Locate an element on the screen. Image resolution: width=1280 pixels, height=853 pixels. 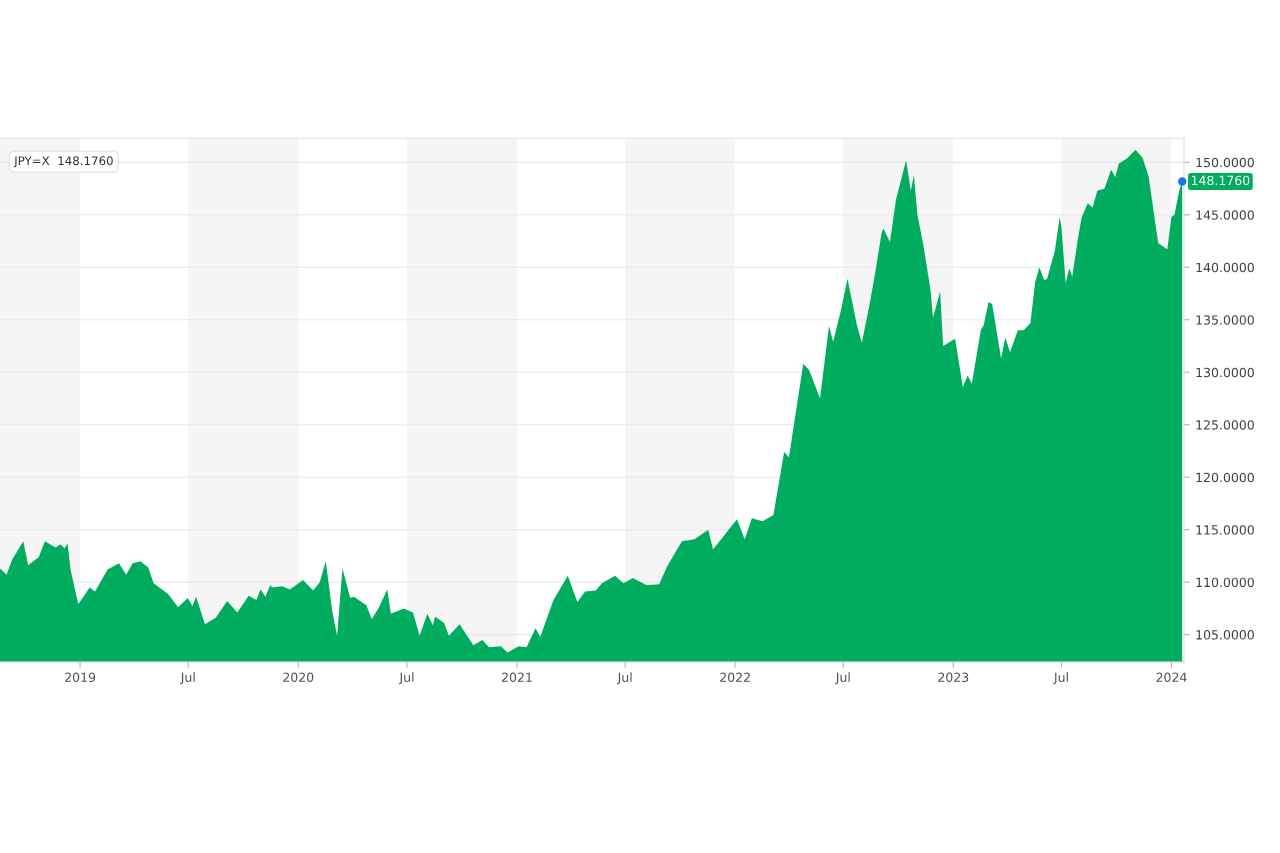
x-tick-label: 2019 is located at coordinates (80, 677).